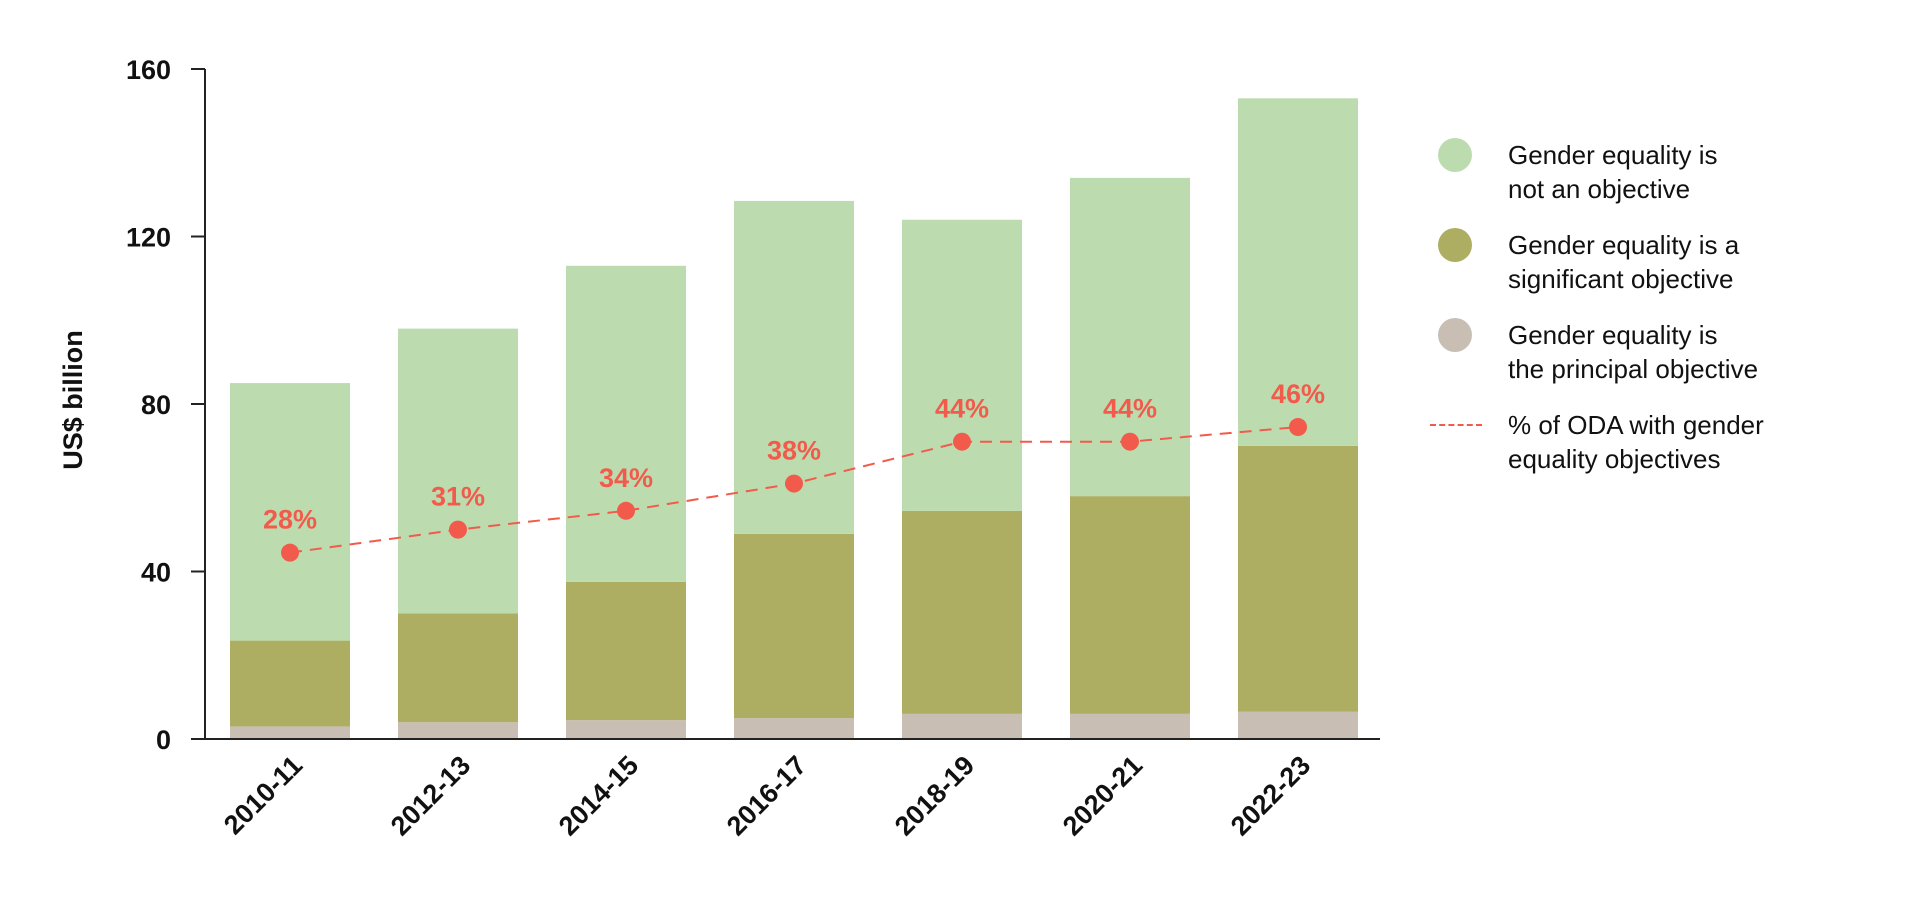  I want to click on legend-dot-significant-objective, so click(1455, 245).